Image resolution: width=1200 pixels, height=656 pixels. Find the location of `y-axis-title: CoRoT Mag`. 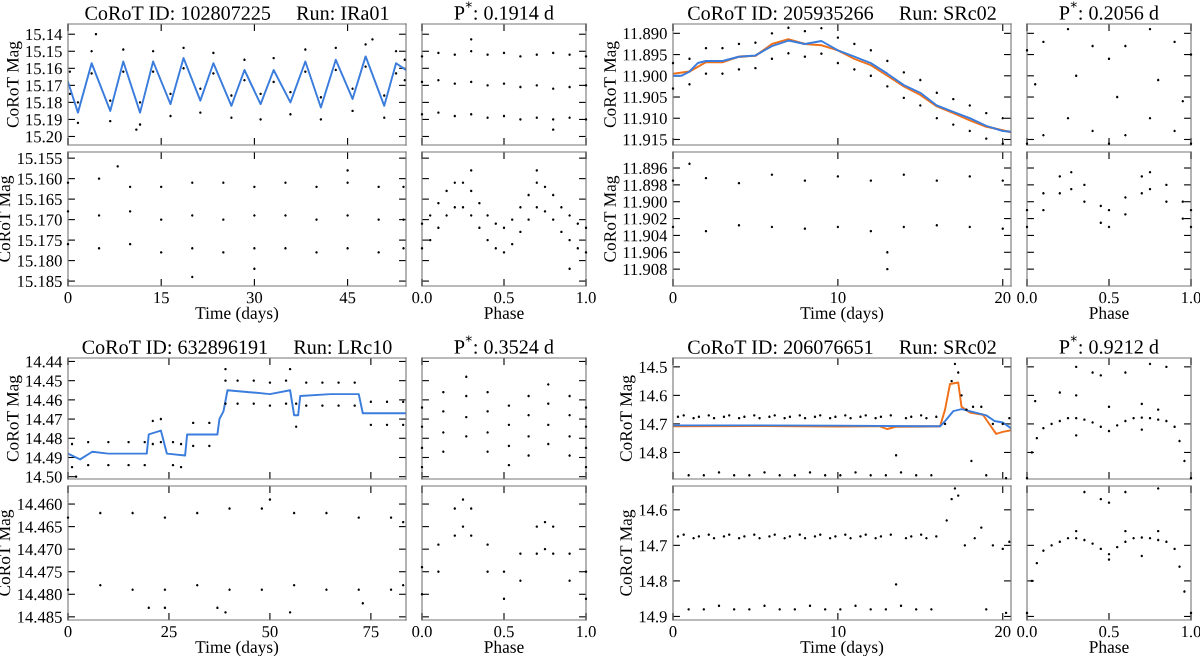

y-axis-title: CoRoT Mag is located at coordinates (628, 418).